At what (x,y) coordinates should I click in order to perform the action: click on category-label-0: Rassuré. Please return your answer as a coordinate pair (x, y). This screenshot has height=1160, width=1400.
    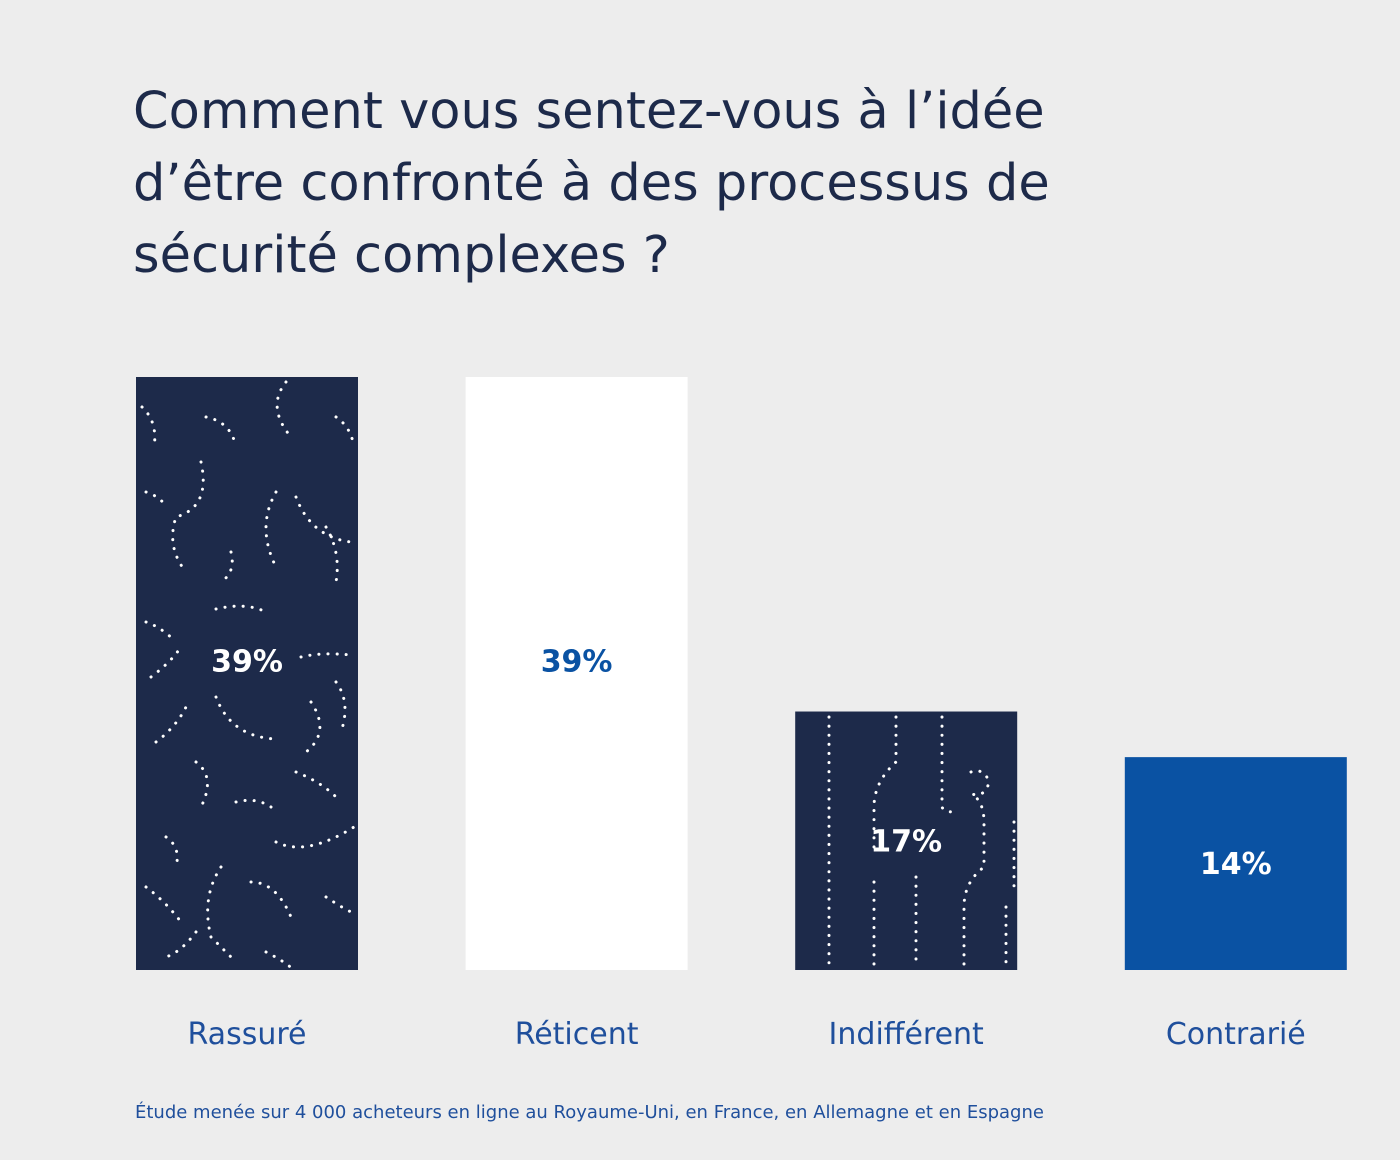
    Looking at the image, I should click on (247, 1034).